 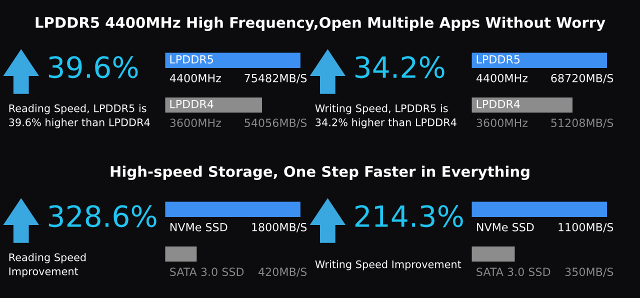 I want to click on text: Writing Speed, LPDDR5 is 34.2% higher than LPDDR4, so click(x=385, y=116).